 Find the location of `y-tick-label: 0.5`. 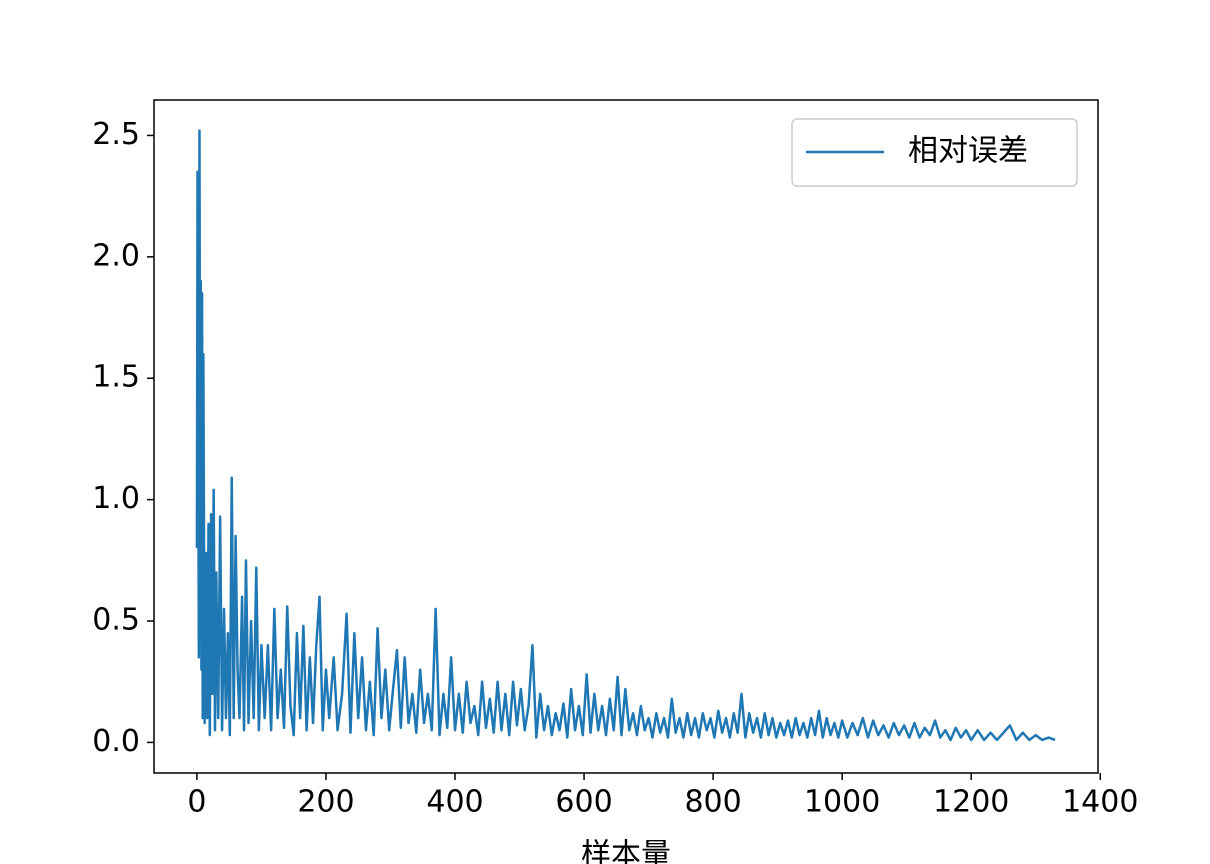

y-tick-label: 0.5 is located at coordinates (116, 620).